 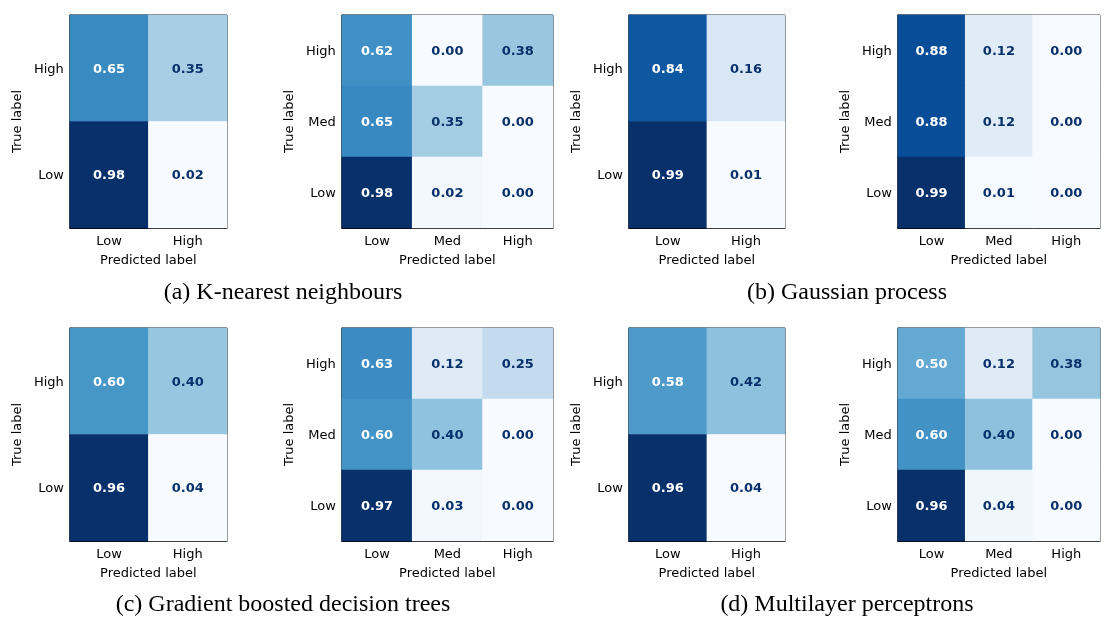 I want to click on text: (d) Multilayer perceptrons, so click(x=847, y=603).